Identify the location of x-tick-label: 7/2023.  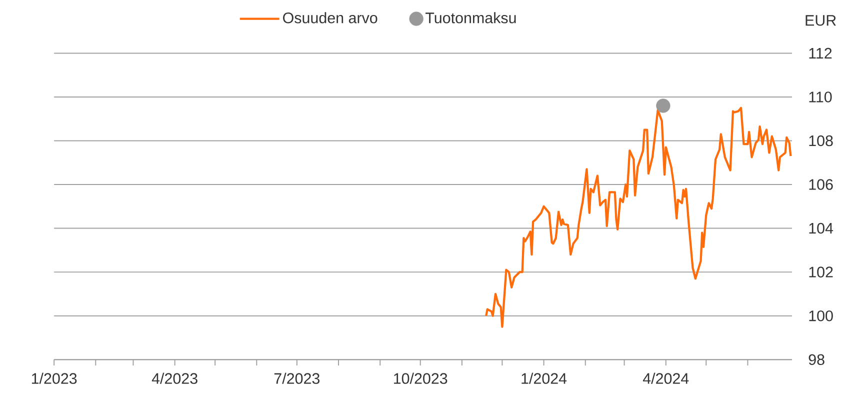
(297, 378).